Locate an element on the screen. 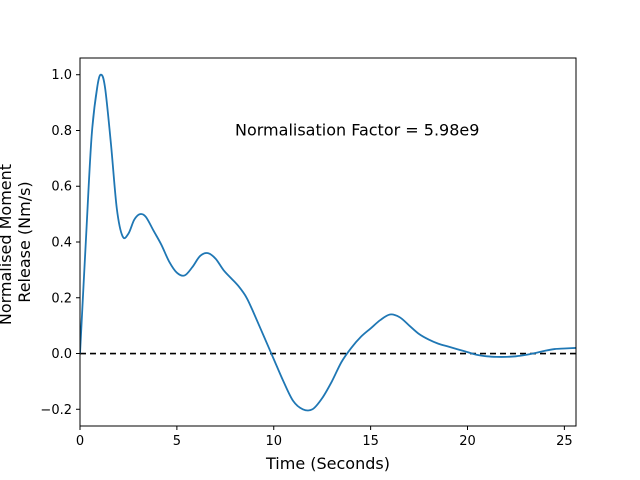 Image resolution: width=640 pixels, height=480 pixels. y-tick-label: 0.6 is located at coordinates (61, 187).